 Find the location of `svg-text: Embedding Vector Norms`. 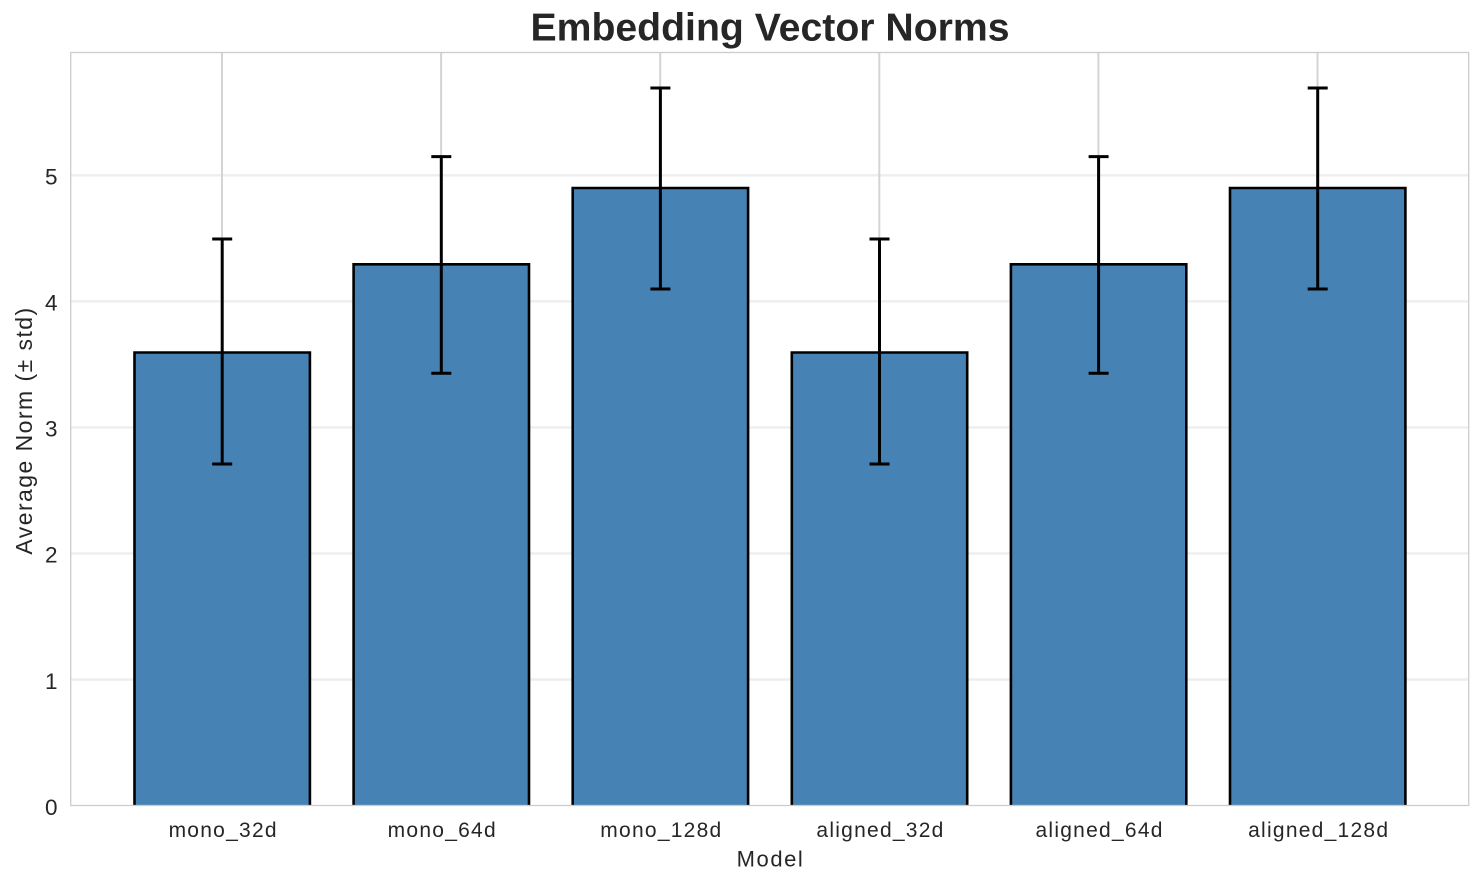

svg-text: Embedding Vector Norms is located at coordinates (769, 28).